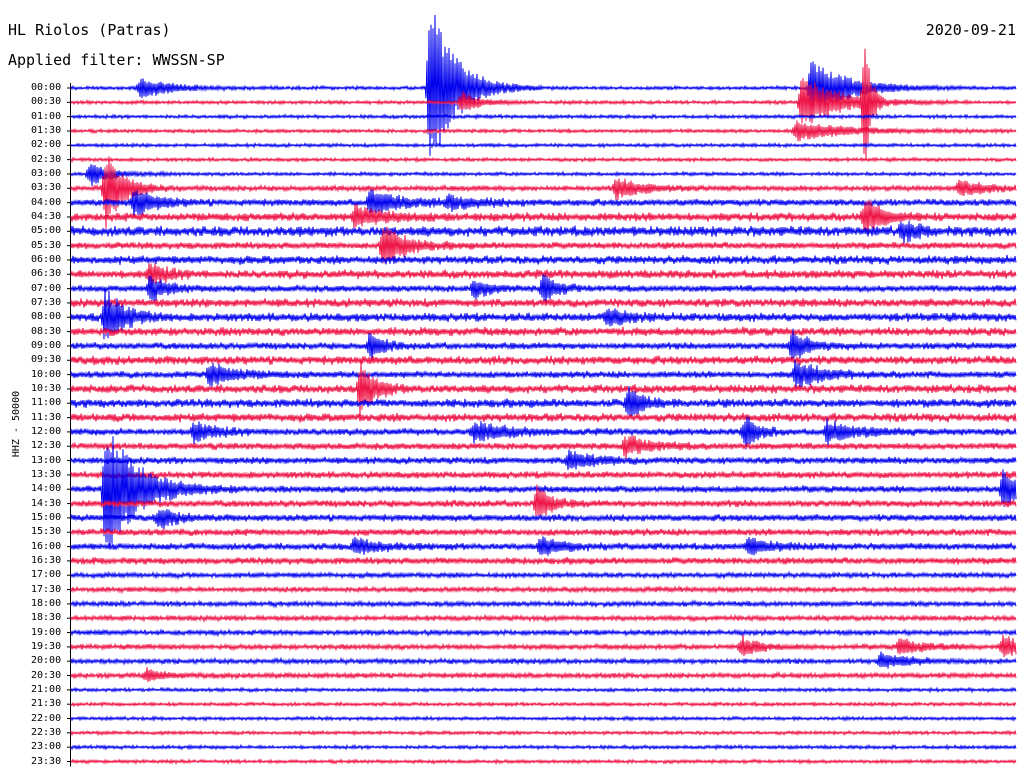 This screenshot has width=1024, height=780. I want to click on time-tick-label: 23:00, so click(46, 747).